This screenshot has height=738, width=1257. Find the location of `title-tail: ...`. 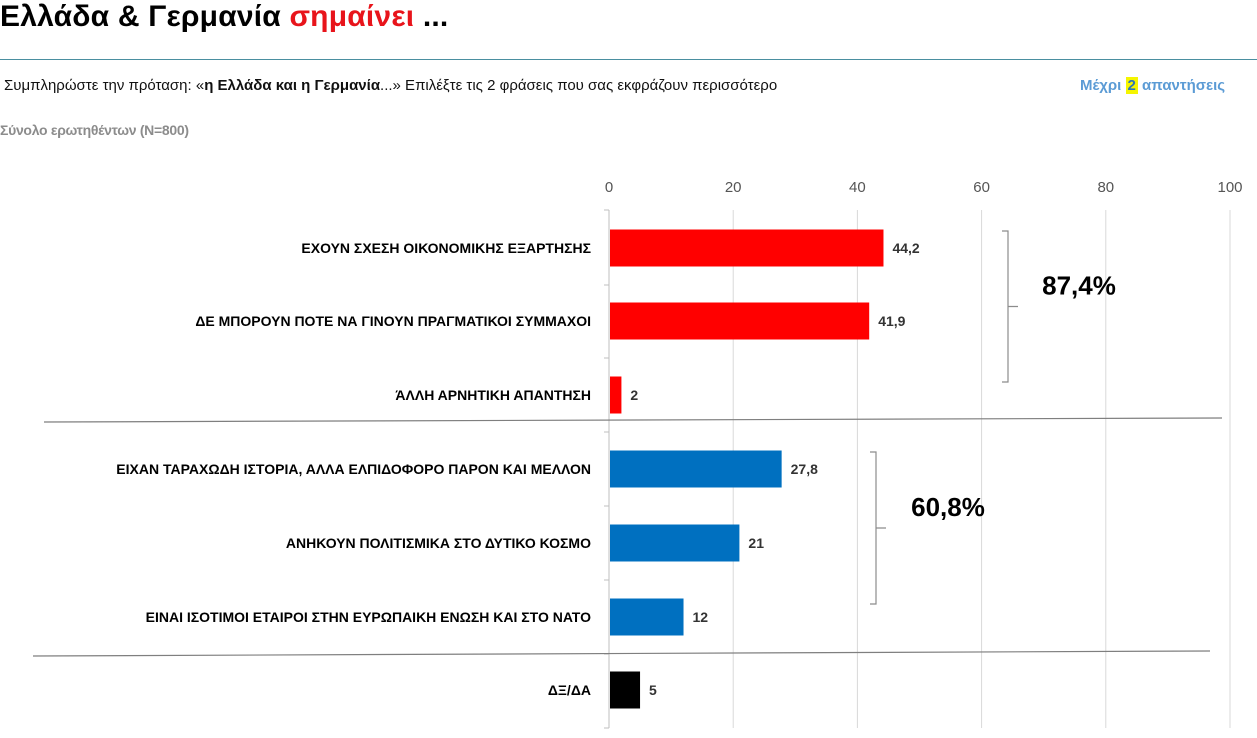

title-tail: ... is located at coordinates (431, 16).